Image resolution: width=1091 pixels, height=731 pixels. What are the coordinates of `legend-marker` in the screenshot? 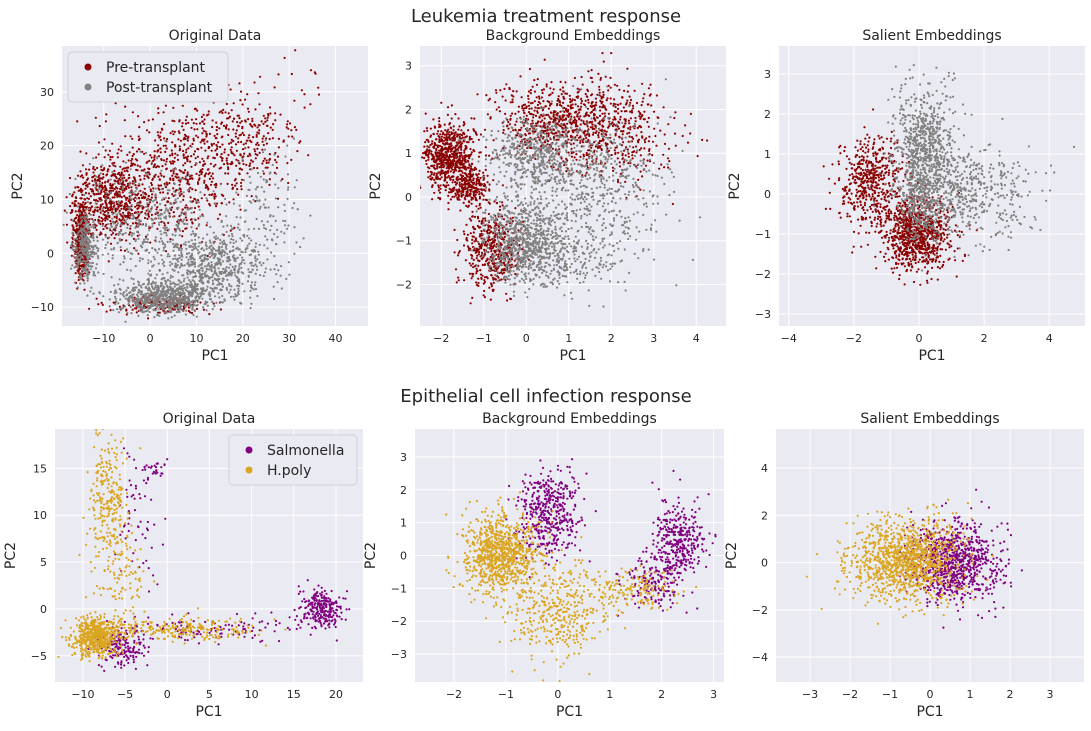 It's located at (88, 87).